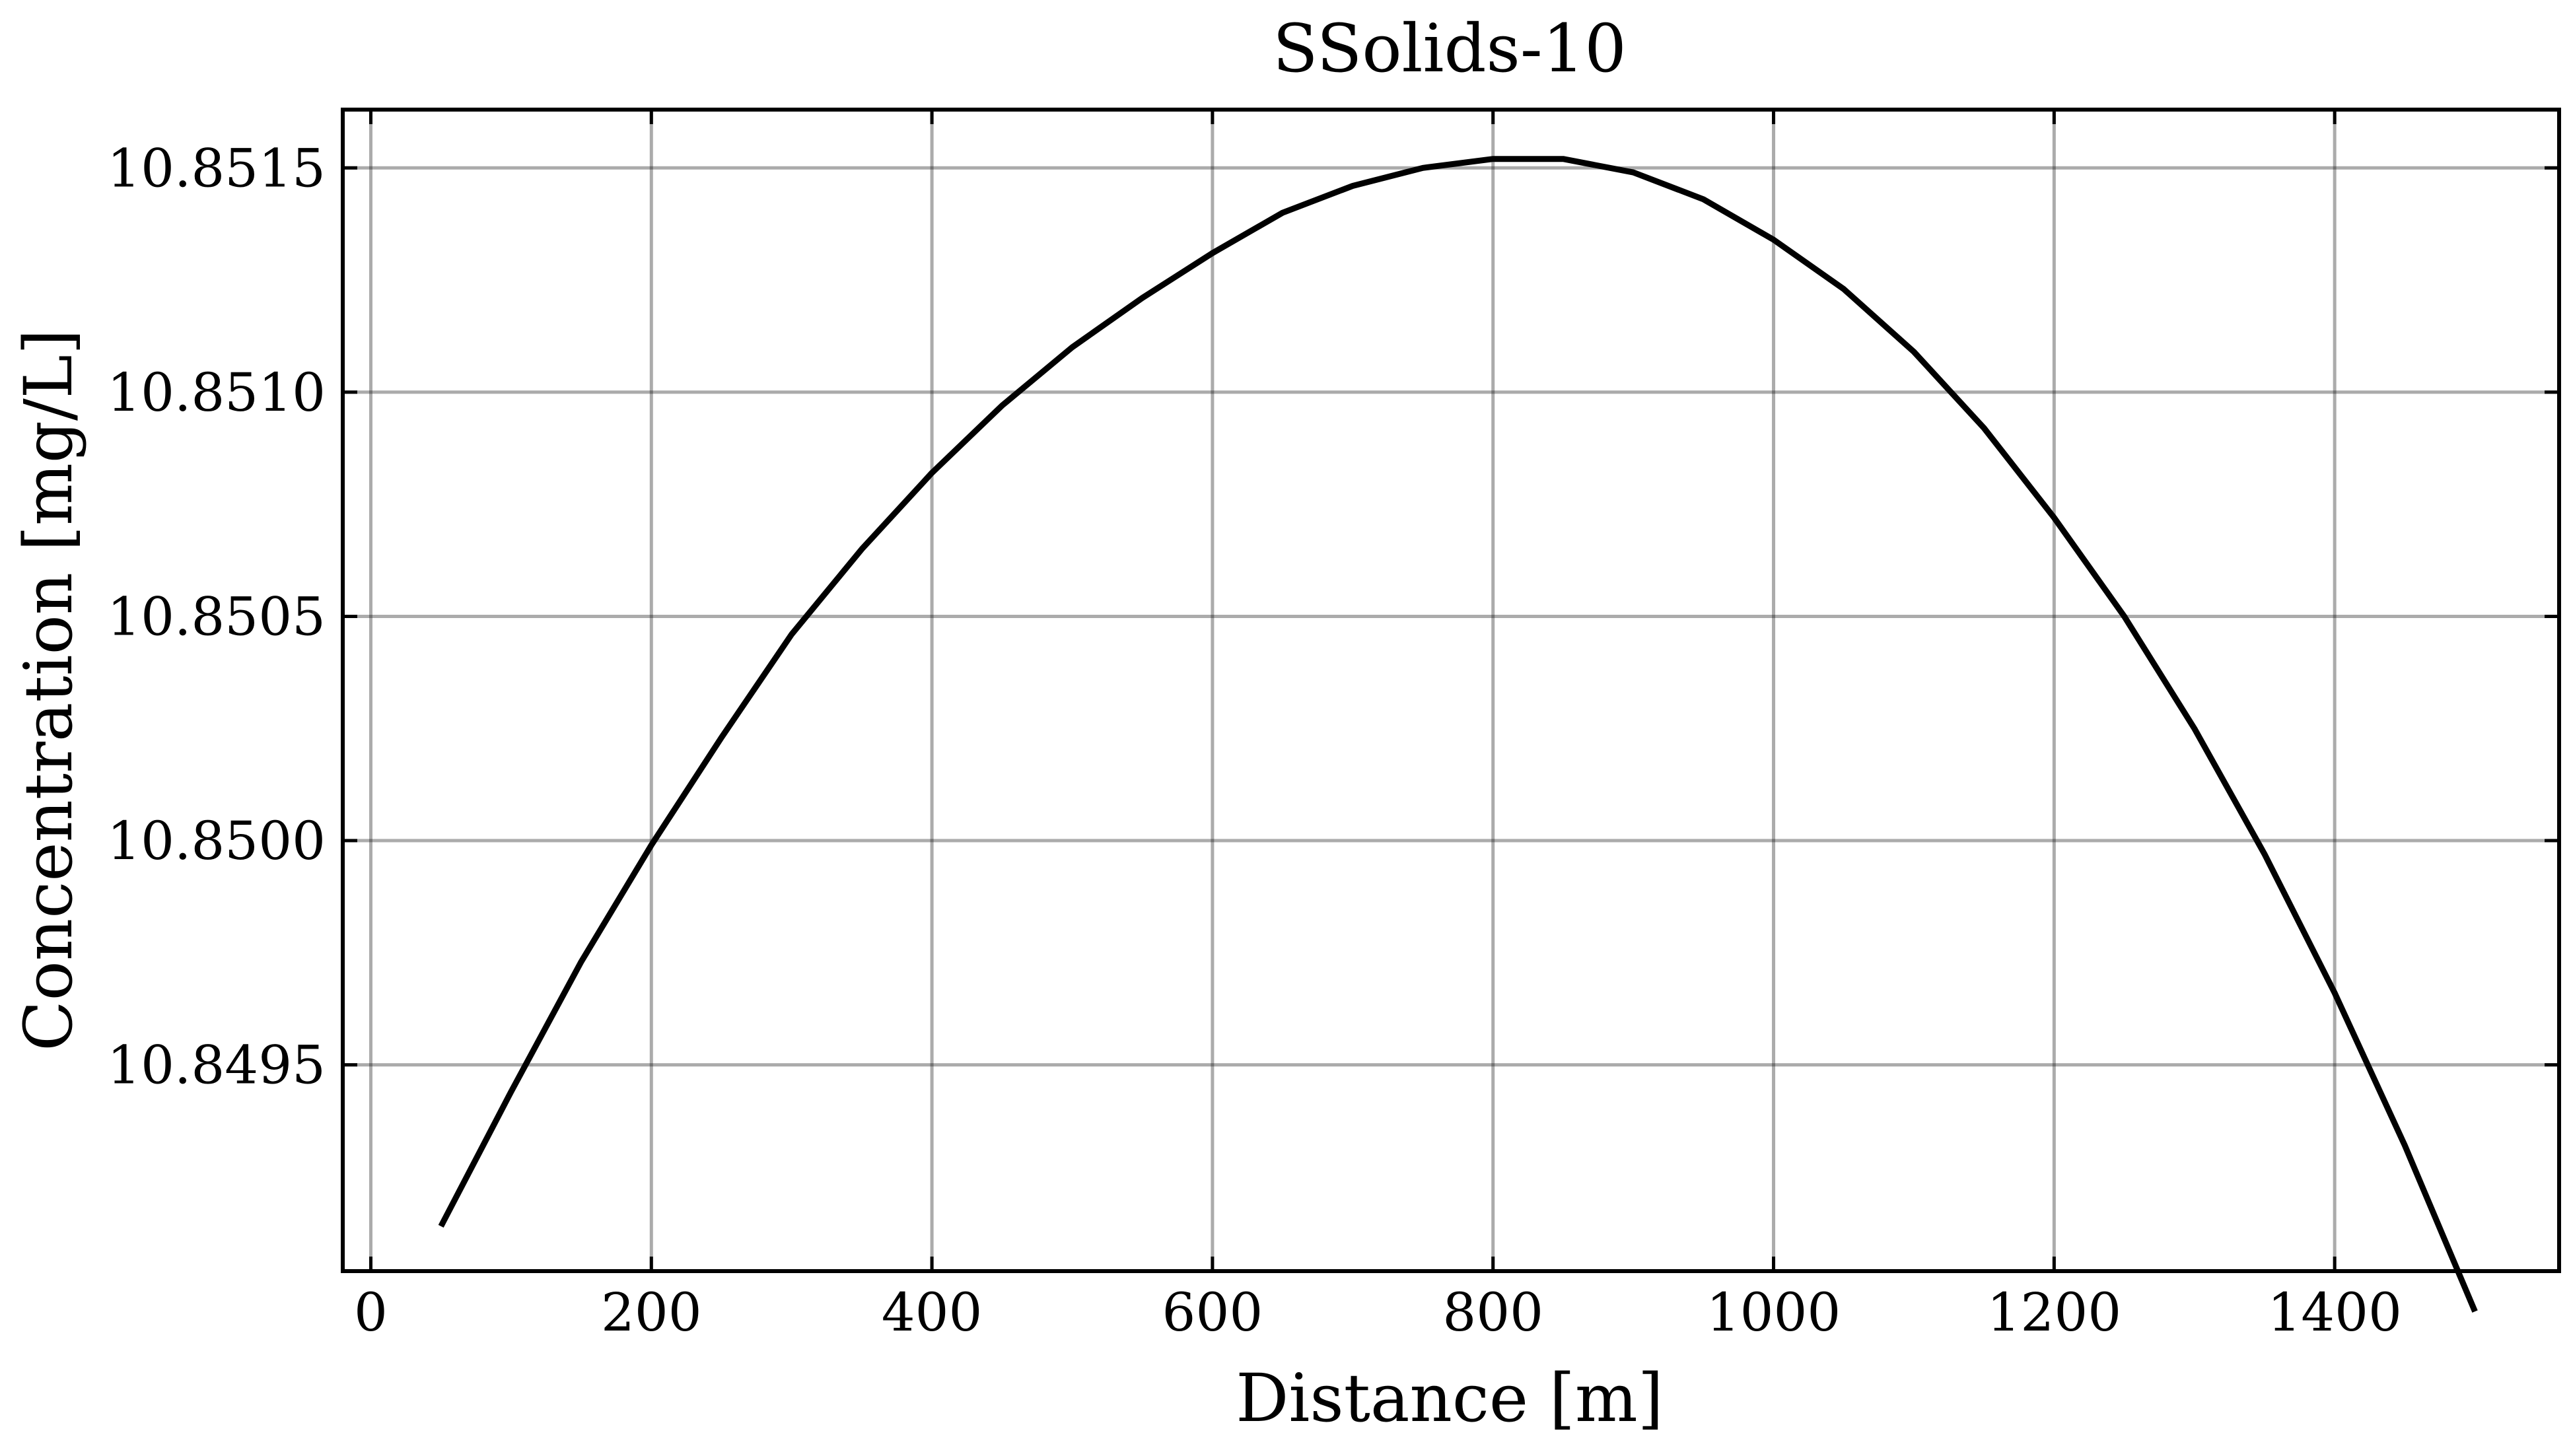 The height and width of the screenshot is (1456, 2571). I want to click on y-tick-label: 10.8500, so click(216, 841).